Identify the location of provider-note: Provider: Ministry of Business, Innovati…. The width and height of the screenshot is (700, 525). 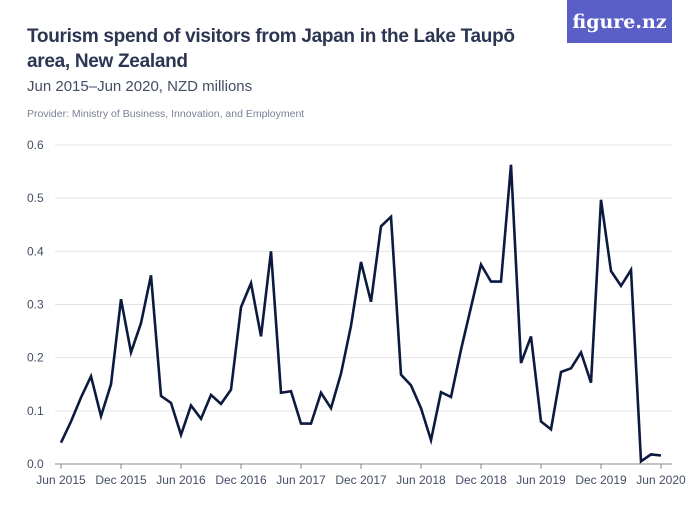
(166, 114).